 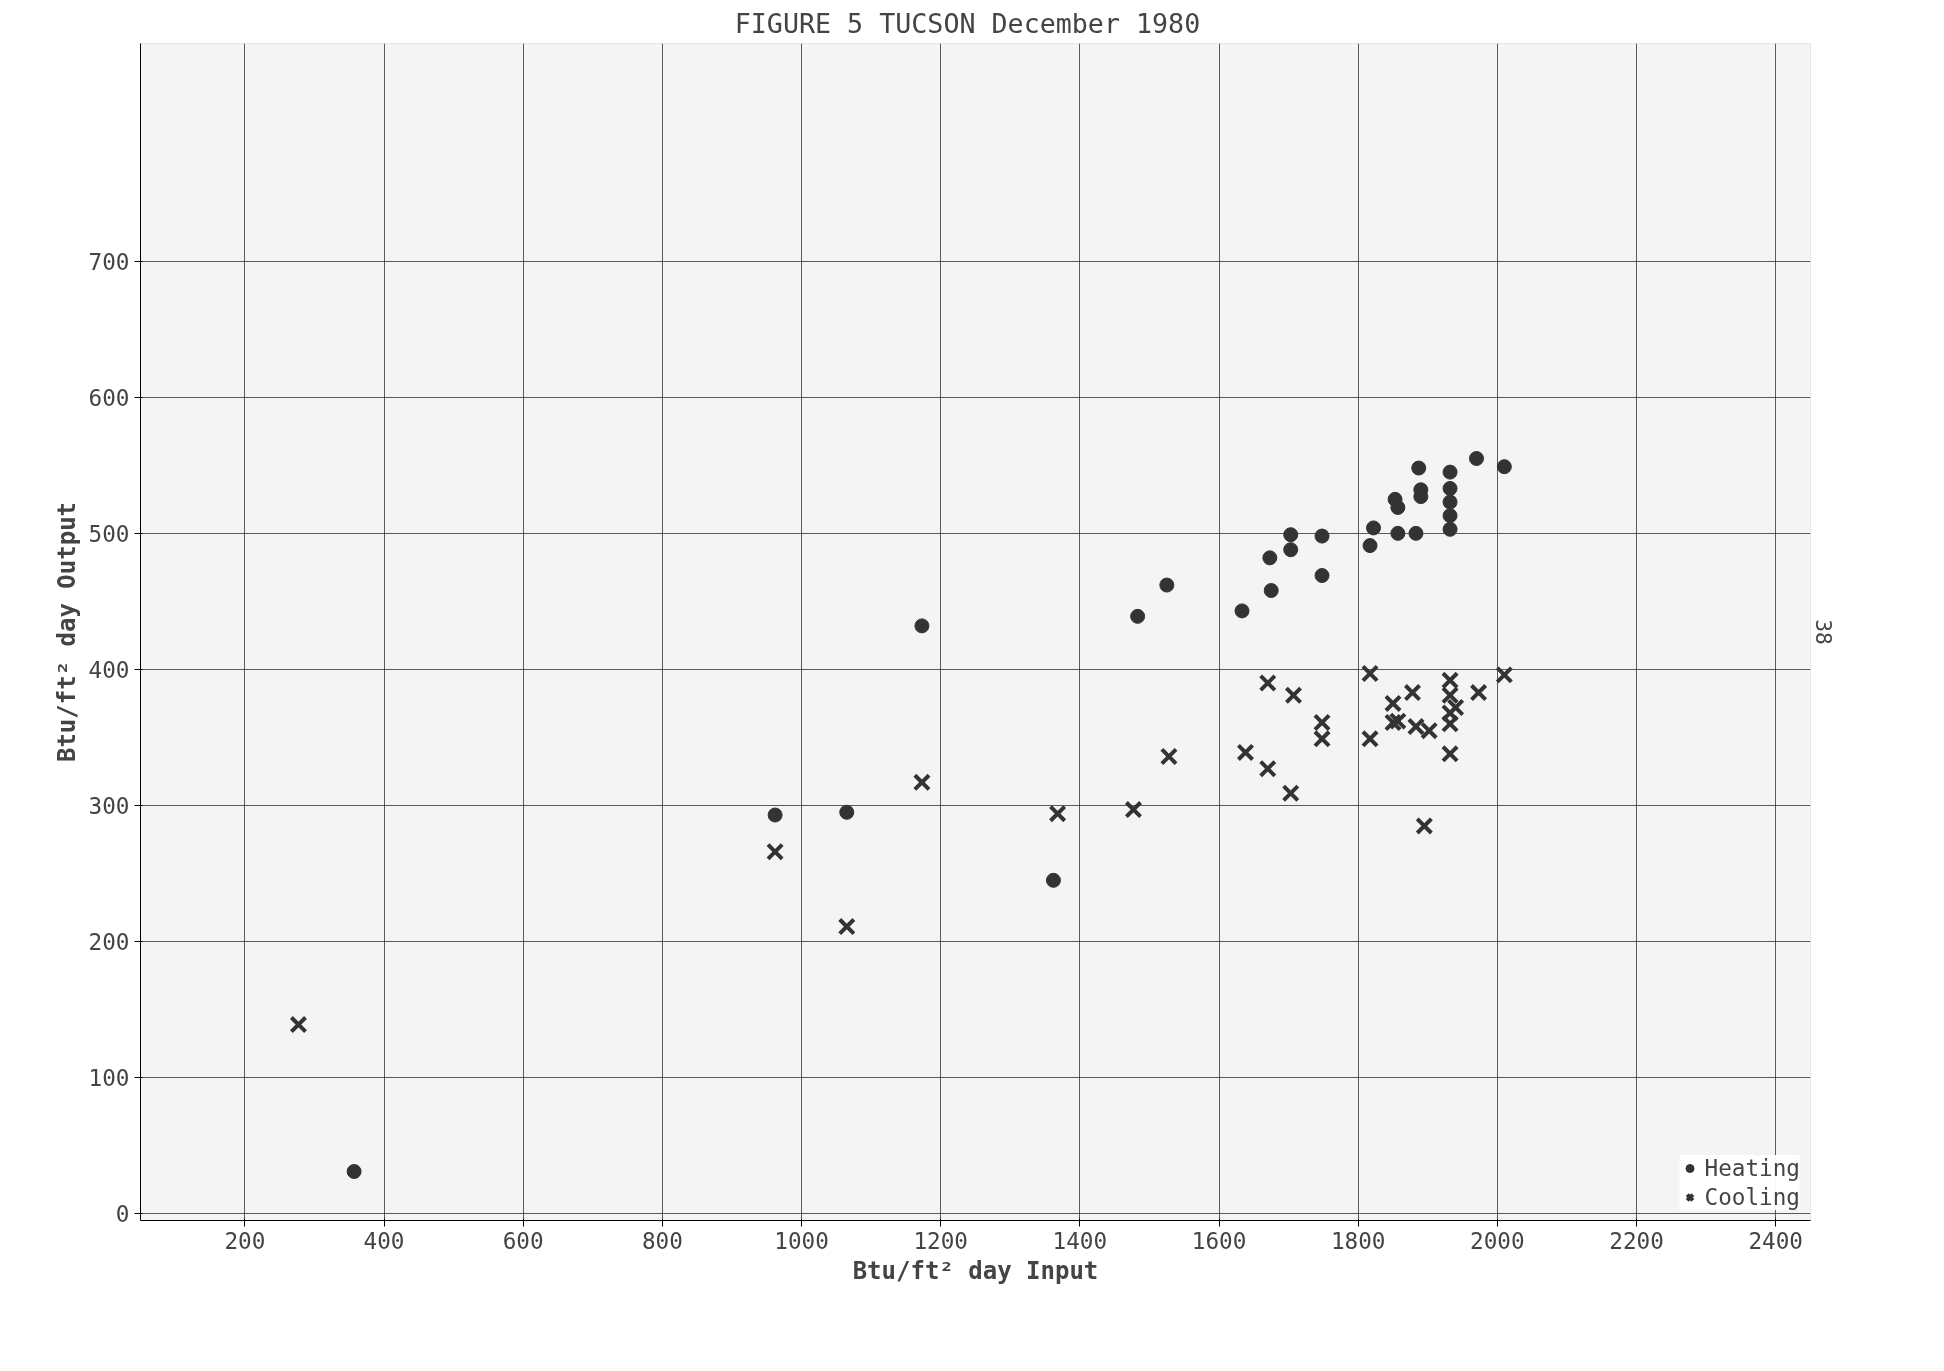 What do you see at coordinates (66, 632) in the screenshot?
I see `y-axis-title: Btu/ft² day Output` at bounding box center [66, 632].